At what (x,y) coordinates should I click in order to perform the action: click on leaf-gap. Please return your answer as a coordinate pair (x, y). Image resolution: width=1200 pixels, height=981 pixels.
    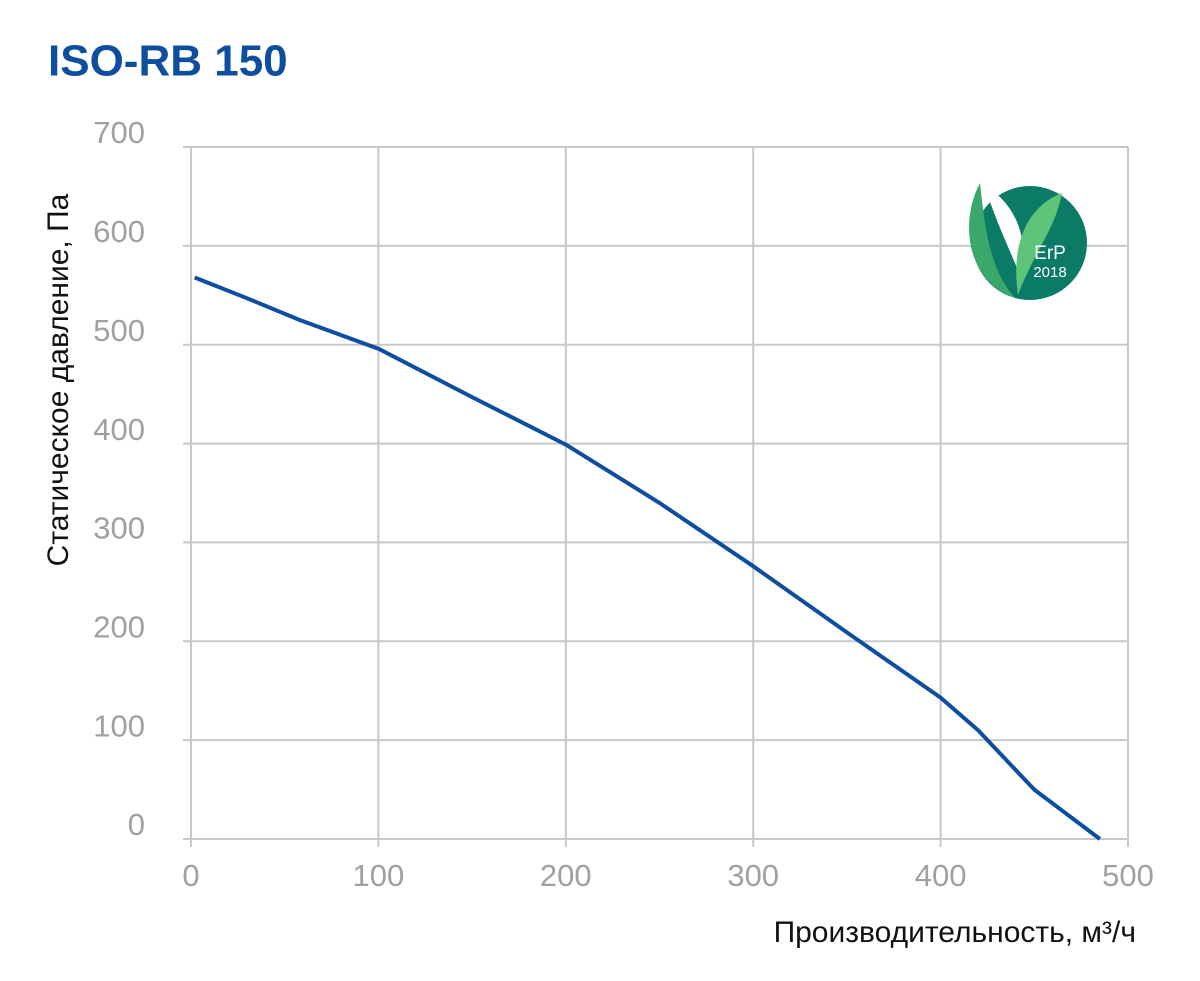
    Looking at the image, I should click on (1004, 233).